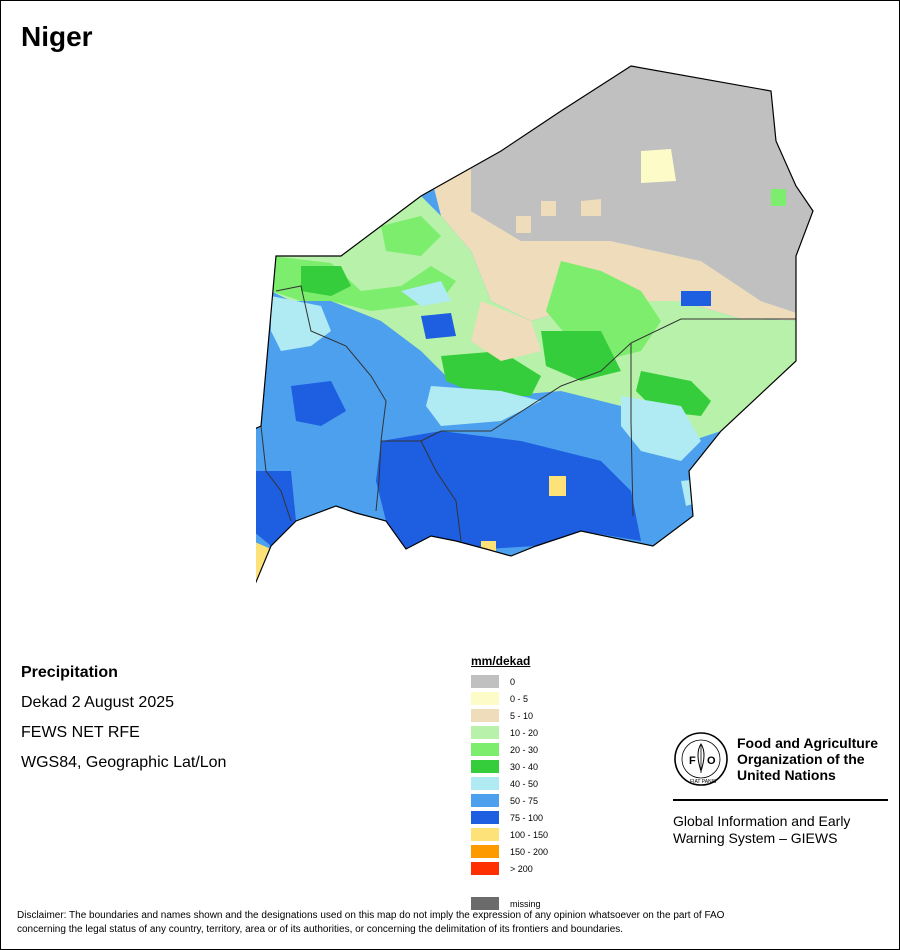 This screenshot has height=950, width=900. Describe the element at coordinates (755, 838) in the screenshot. I see `giews-line2: Warning System – GIEWS` at that location.